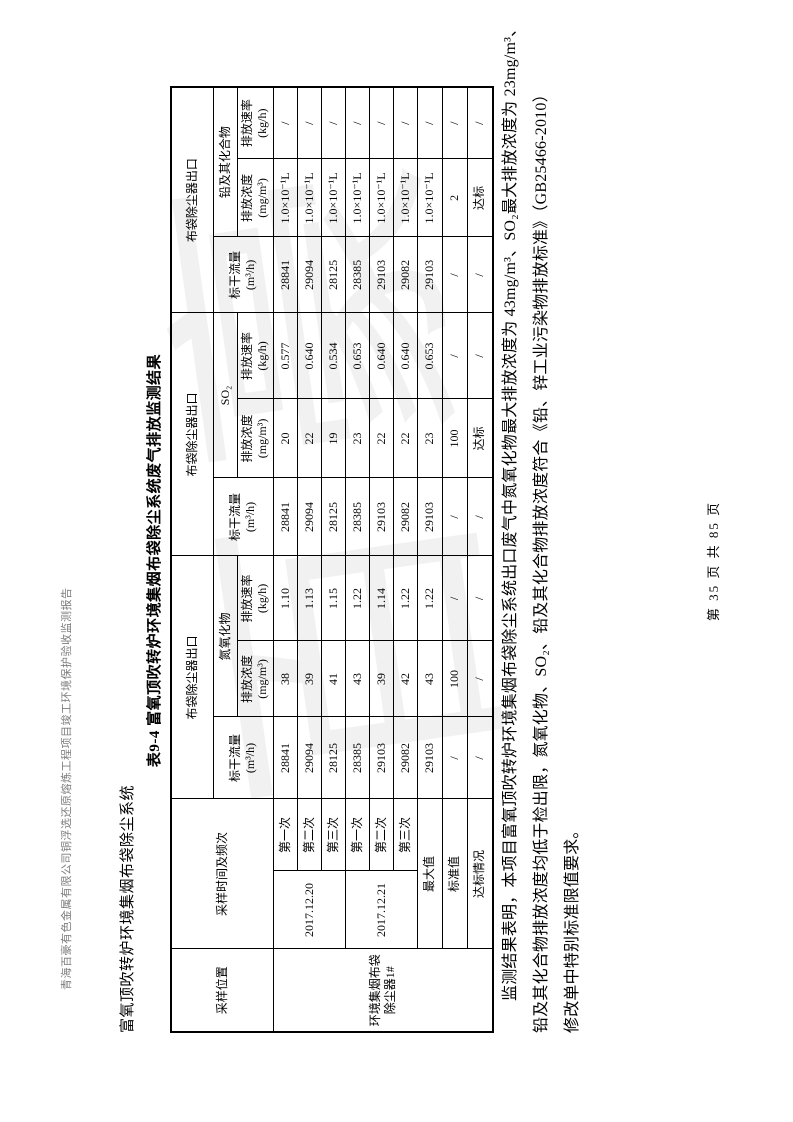  Describe the element at coordinates (429, 873) in the screenshot. I see `summary-label: 最大值` at that location.